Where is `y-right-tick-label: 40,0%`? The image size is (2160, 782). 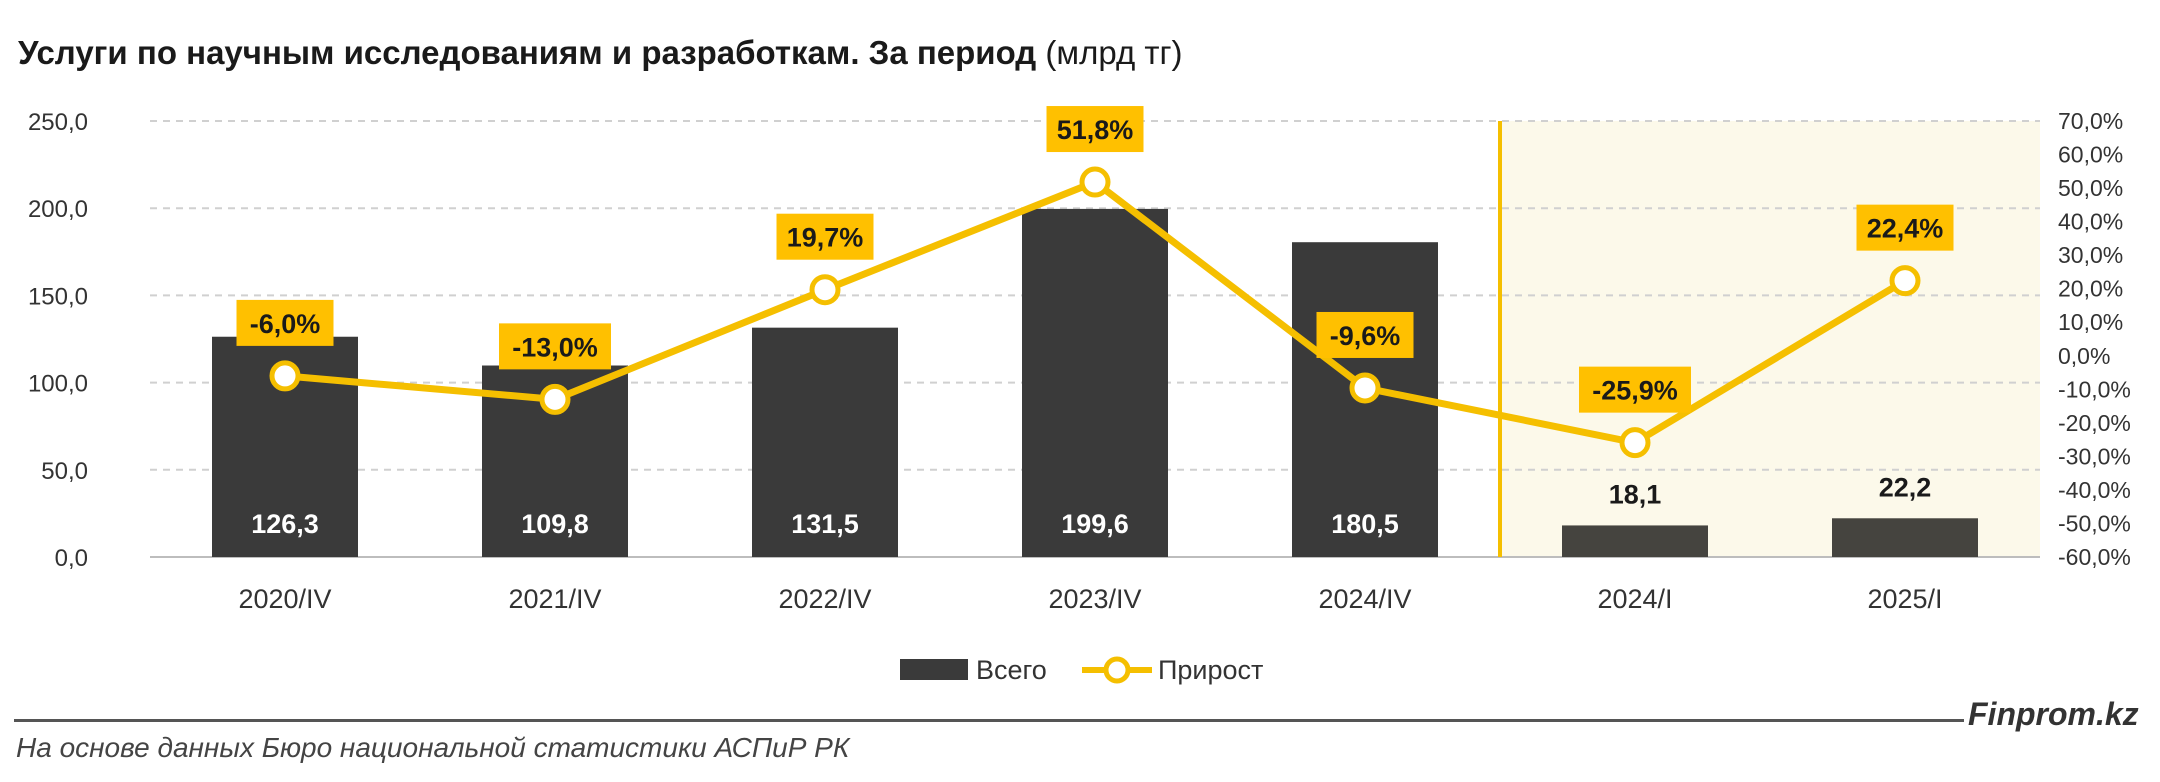 y-right-tick-label: 40,0% is located at coordinates (2090, 222).